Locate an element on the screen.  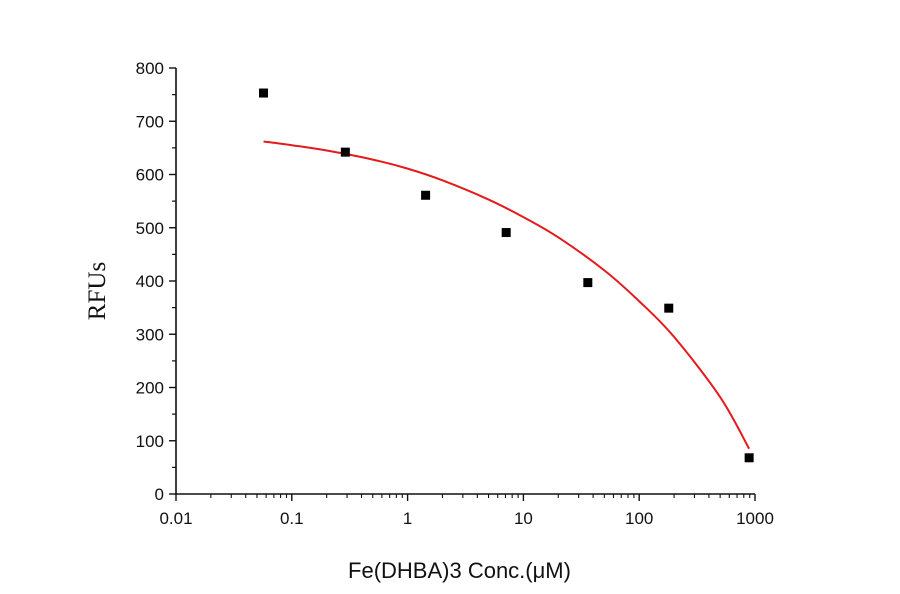
x-axis-ticks: 0.01 0.1 1 10 100 1000 is located at coordinates (466, 511).